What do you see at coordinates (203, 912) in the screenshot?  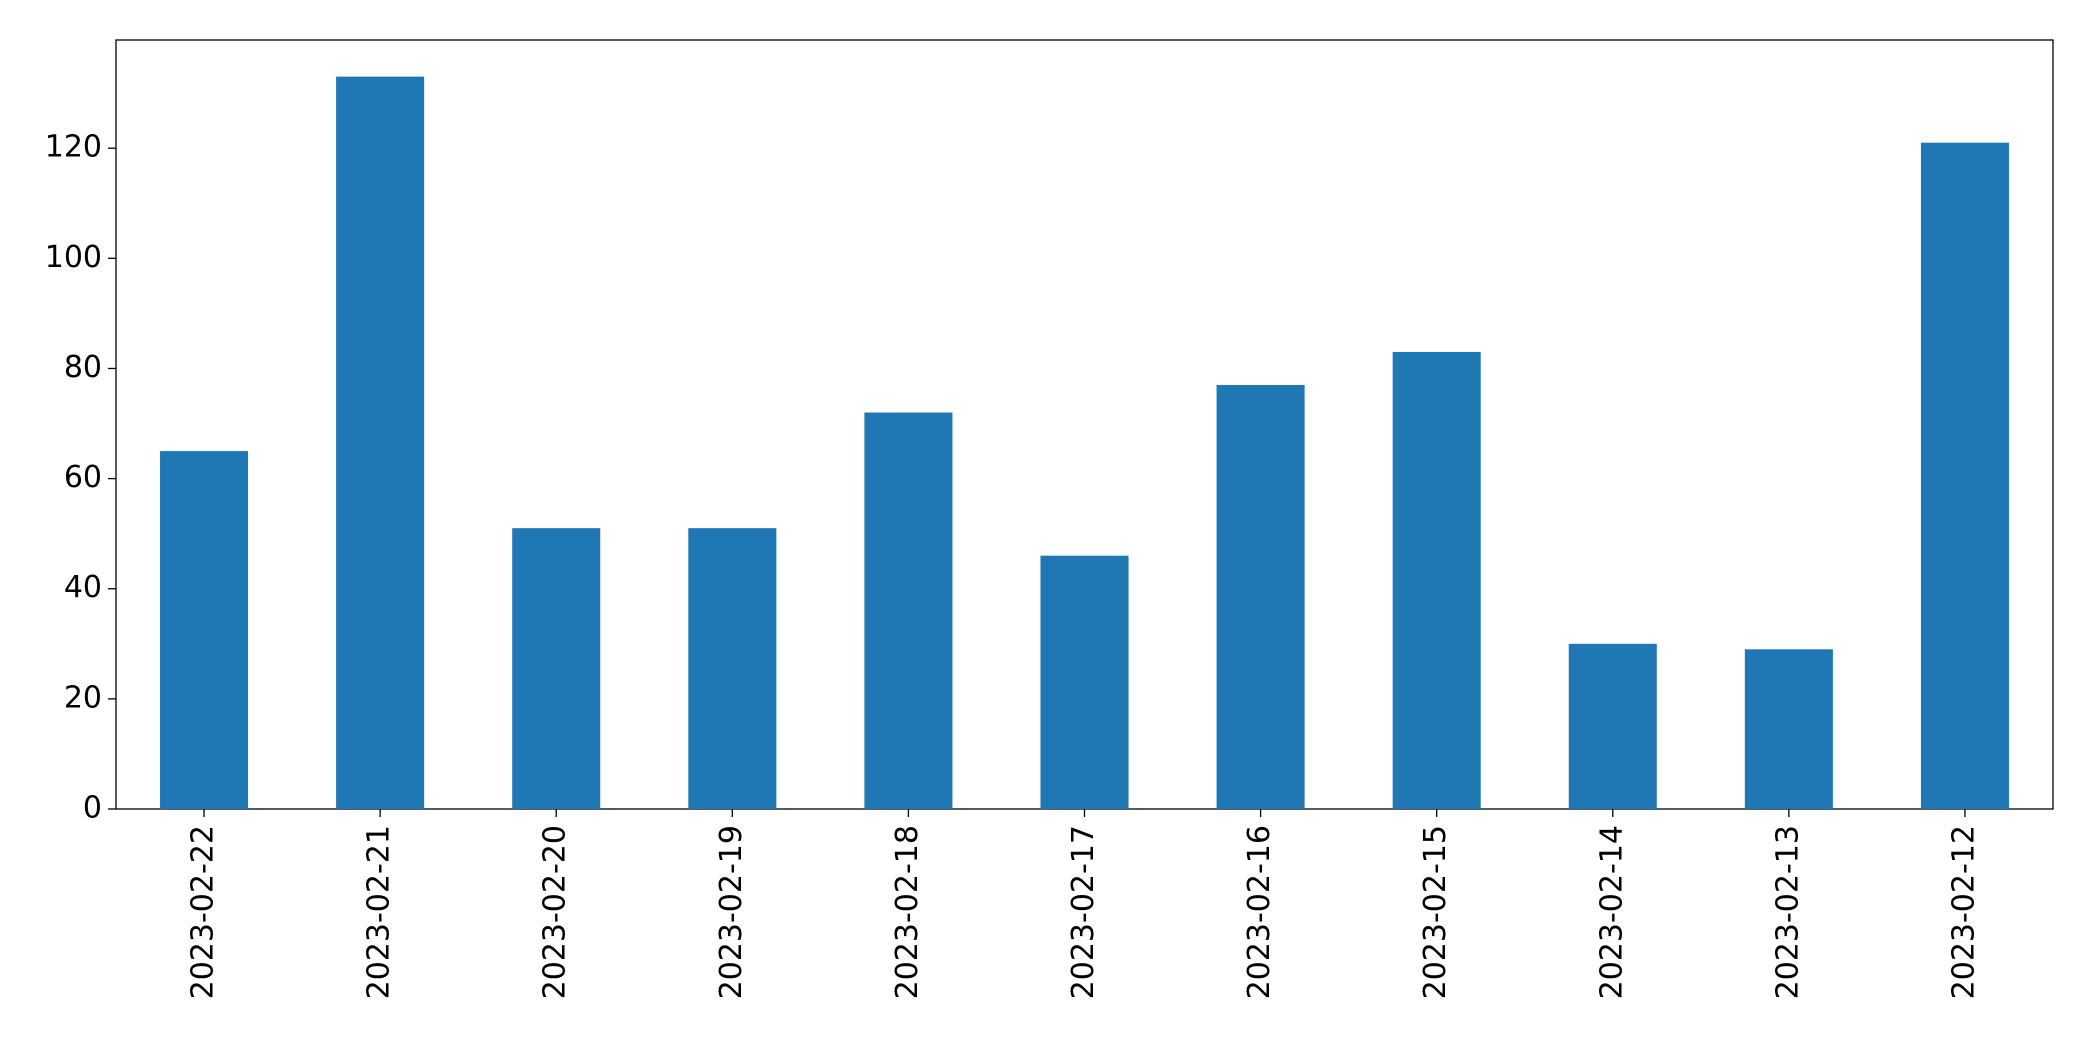 I see `x-tick-label: 2023-02-22` at bounding box center [203, 912].